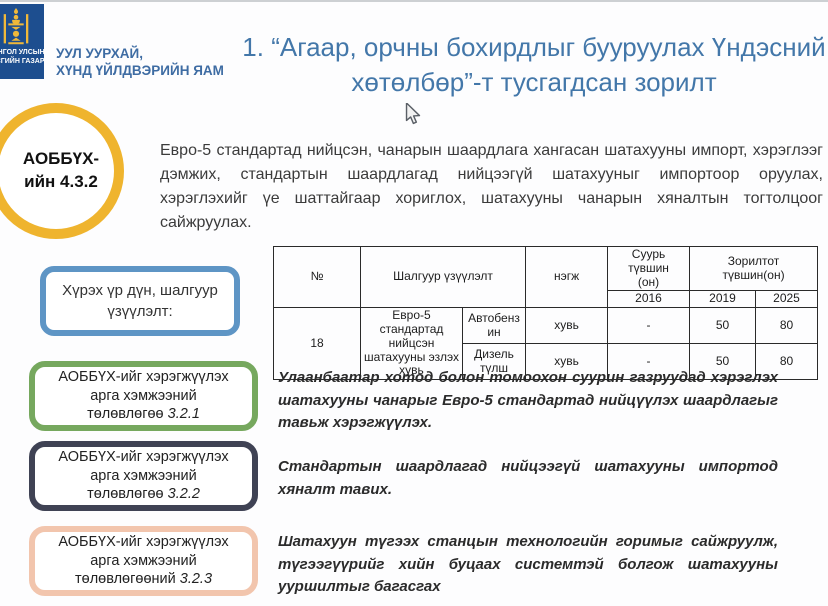 Image resolution: width=828 pixels, height=606 pixels. Describe the element at coordinates (753, 260) in the screenshot. I see `table-header-target-line1: Зорилтот` at that location.